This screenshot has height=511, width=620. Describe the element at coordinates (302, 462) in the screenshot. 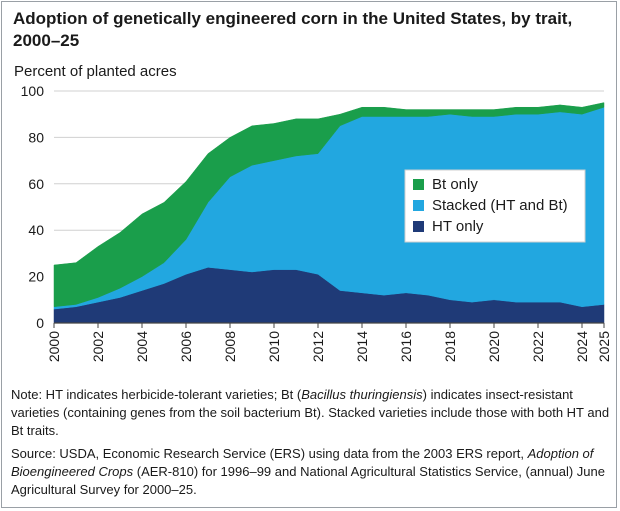

I see `source-text-italic: Adoption of Bioengineered Crops` at that location.